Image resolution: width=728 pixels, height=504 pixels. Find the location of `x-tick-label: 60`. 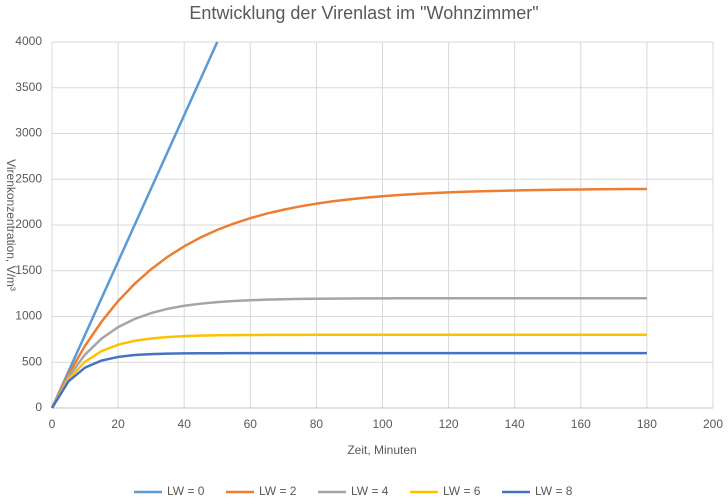

x-tick-label: 60 is located at coordinates (251, 424).